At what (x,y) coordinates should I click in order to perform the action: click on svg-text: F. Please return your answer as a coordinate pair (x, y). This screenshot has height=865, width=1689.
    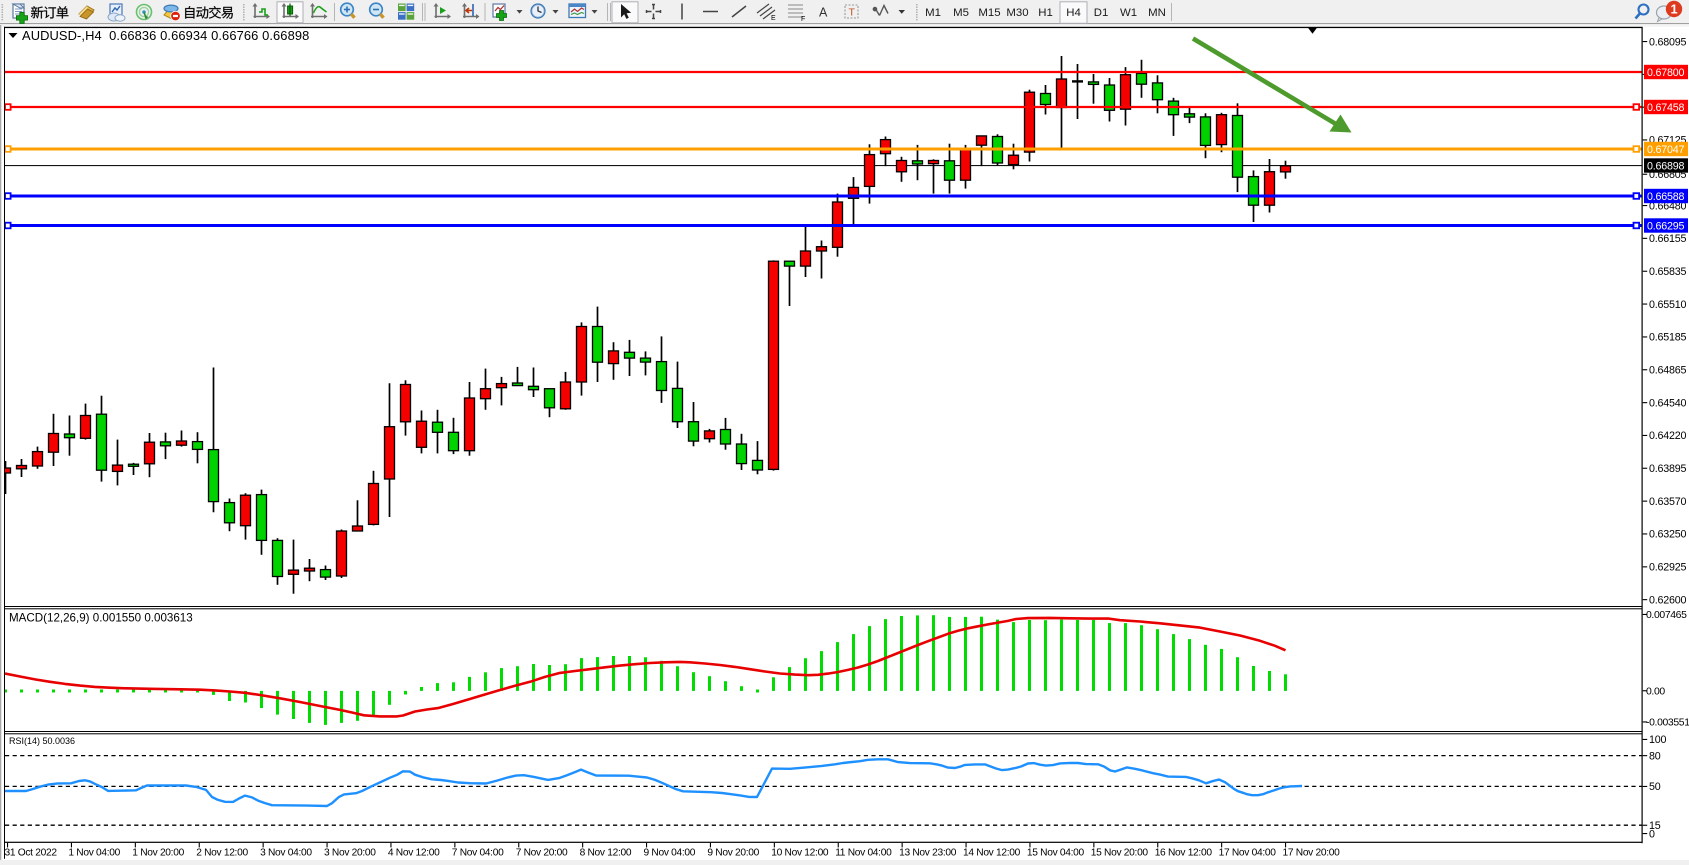
    Looking at the image, I should click on (803, 19).